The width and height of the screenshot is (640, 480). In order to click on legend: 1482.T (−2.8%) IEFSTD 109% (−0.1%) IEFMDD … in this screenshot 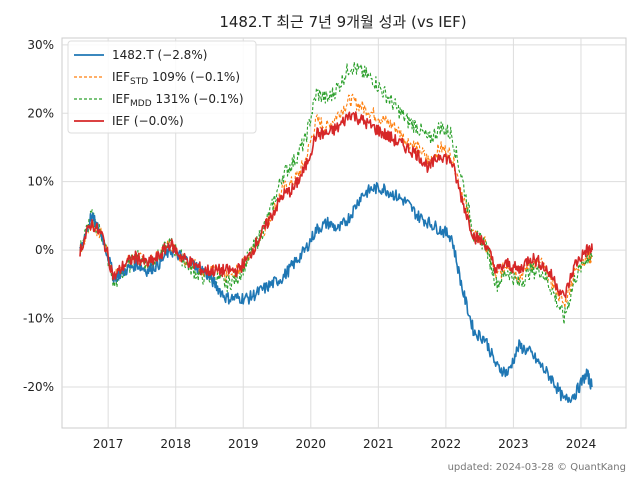, I will do `click(162, 87)`.